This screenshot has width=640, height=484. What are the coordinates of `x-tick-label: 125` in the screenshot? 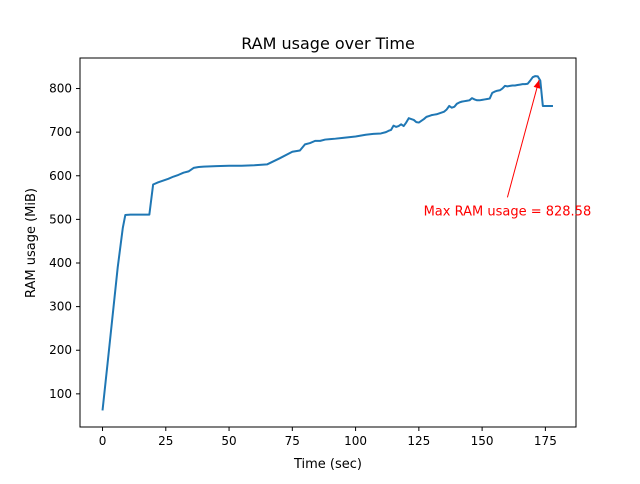 It's located at (418, 441).